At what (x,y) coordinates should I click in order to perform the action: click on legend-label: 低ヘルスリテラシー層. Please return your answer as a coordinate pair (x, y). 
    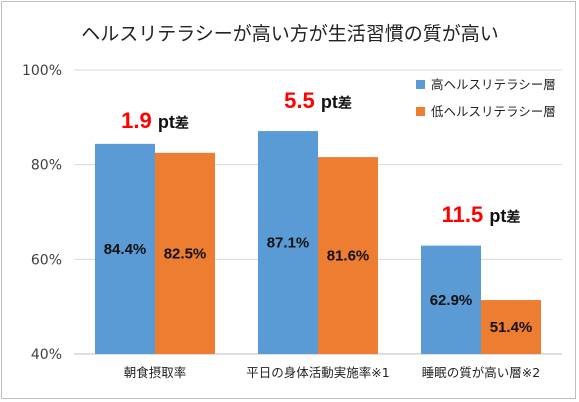
    Looking at the image, I should click on (493, 111).